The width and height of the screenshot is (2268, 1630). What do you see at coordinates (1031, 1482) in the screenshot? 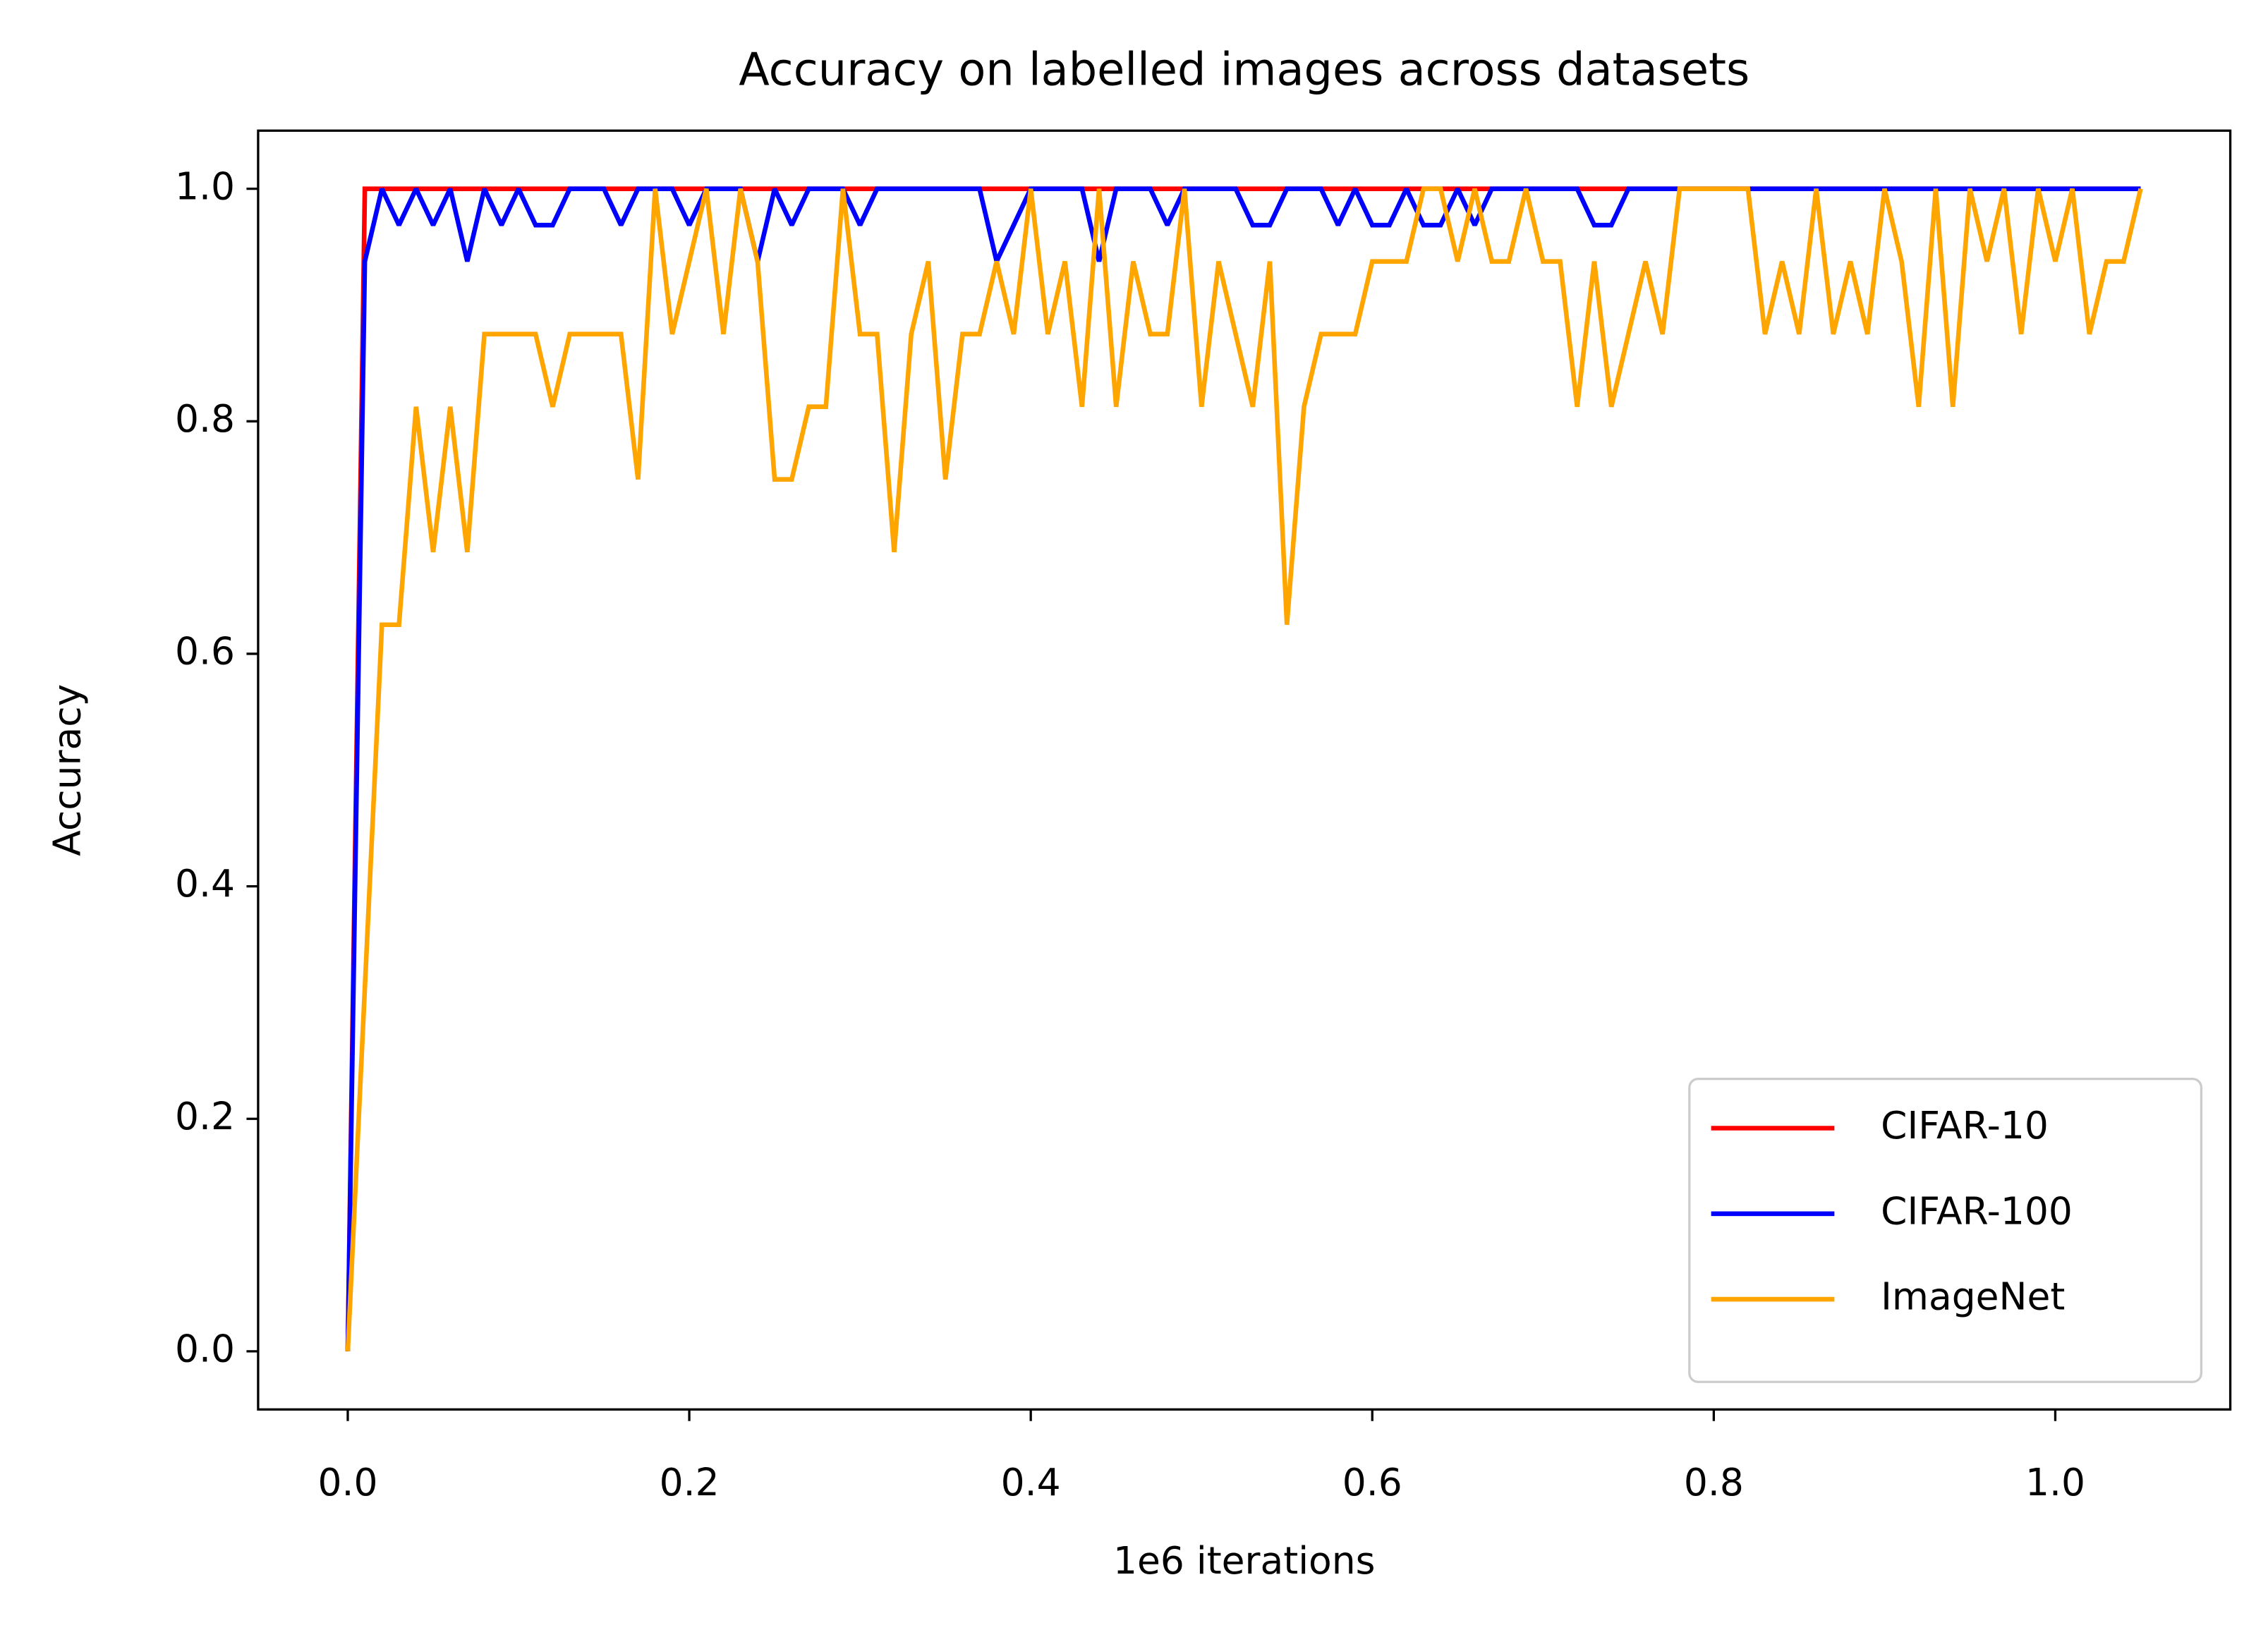
I see `x-tick-label: 0.4` at bounding box center [1031, 1482].